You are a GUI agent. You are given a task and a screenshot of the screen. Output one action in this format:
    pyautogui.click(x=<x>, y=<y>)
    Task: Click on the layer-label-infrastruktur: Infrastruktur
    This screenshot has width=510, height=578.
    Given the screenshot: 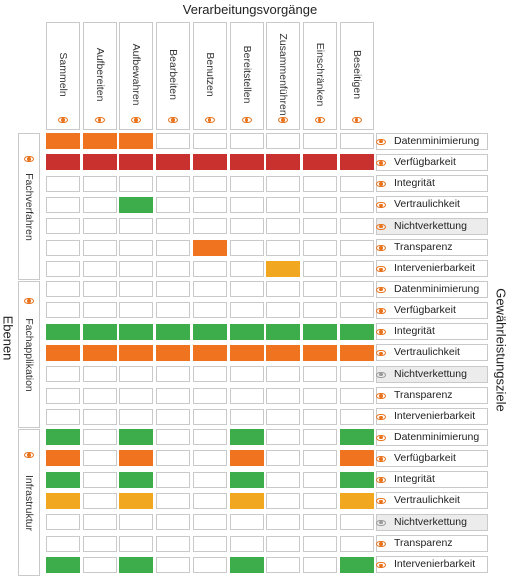 What is the action you would take?
    pyautogui.click(x=29, y=503)
    